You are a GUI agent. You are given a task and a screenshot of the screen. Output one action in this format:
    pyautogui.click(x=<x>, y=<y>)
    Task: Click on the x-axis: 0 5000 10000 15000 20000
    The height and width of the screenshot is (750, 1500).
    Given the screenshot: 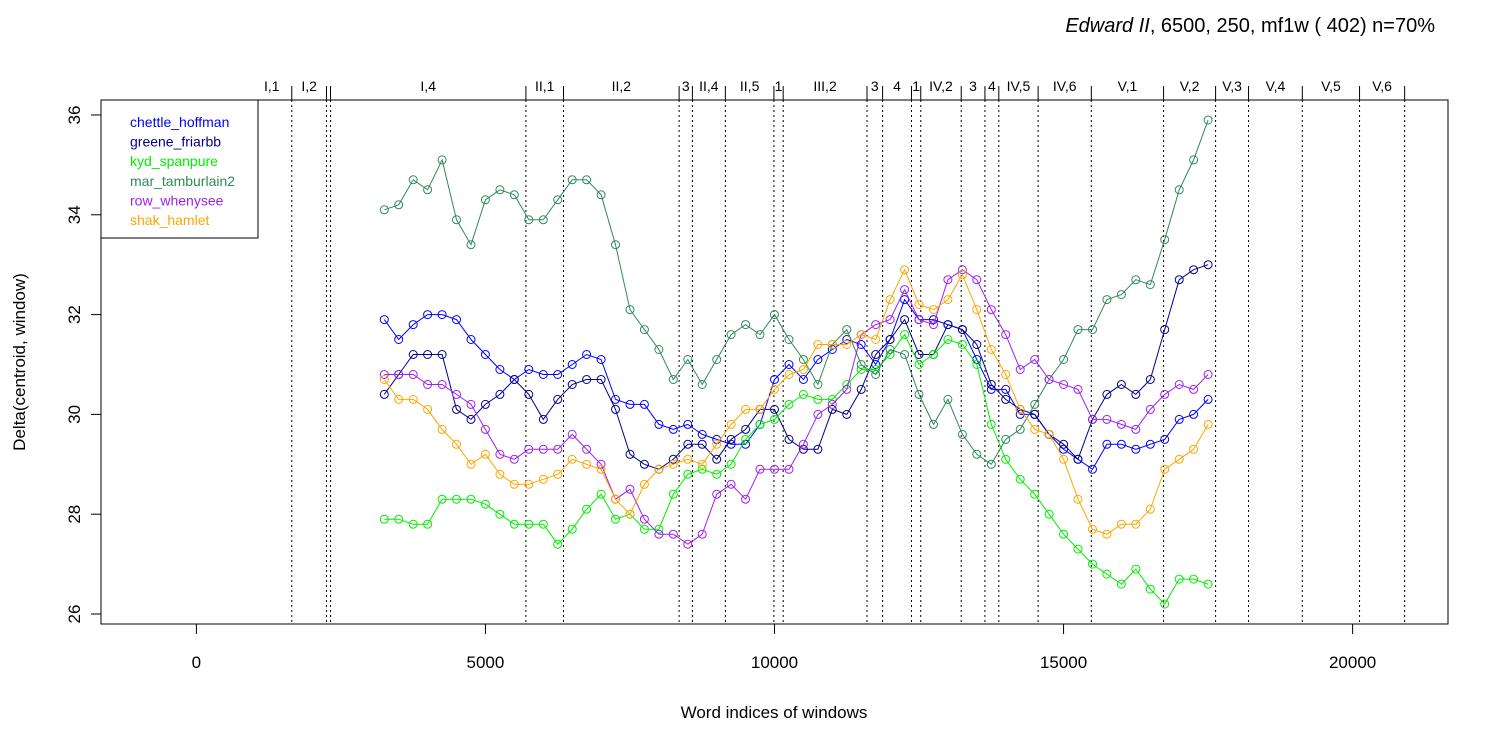 What is the action you would take?
    pyautogui.click(x=784, y=647)
    